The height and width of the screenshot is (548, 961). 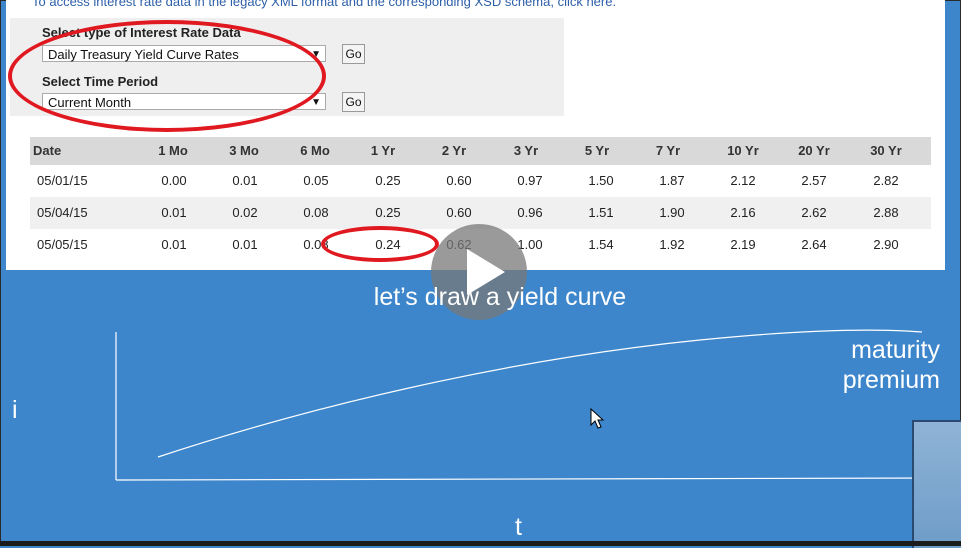 What do you see at coordinates (891, 380) in the screenshot?
I see `maturity-premium-line2: premium` at bounding box center [891, 380].